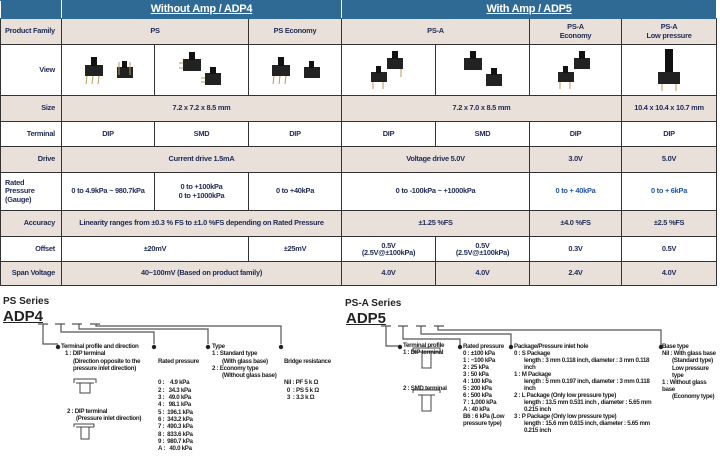 The height and width of the screenshot is (460, 720). I want to click on option: Low pressure type, so click(690, 371).